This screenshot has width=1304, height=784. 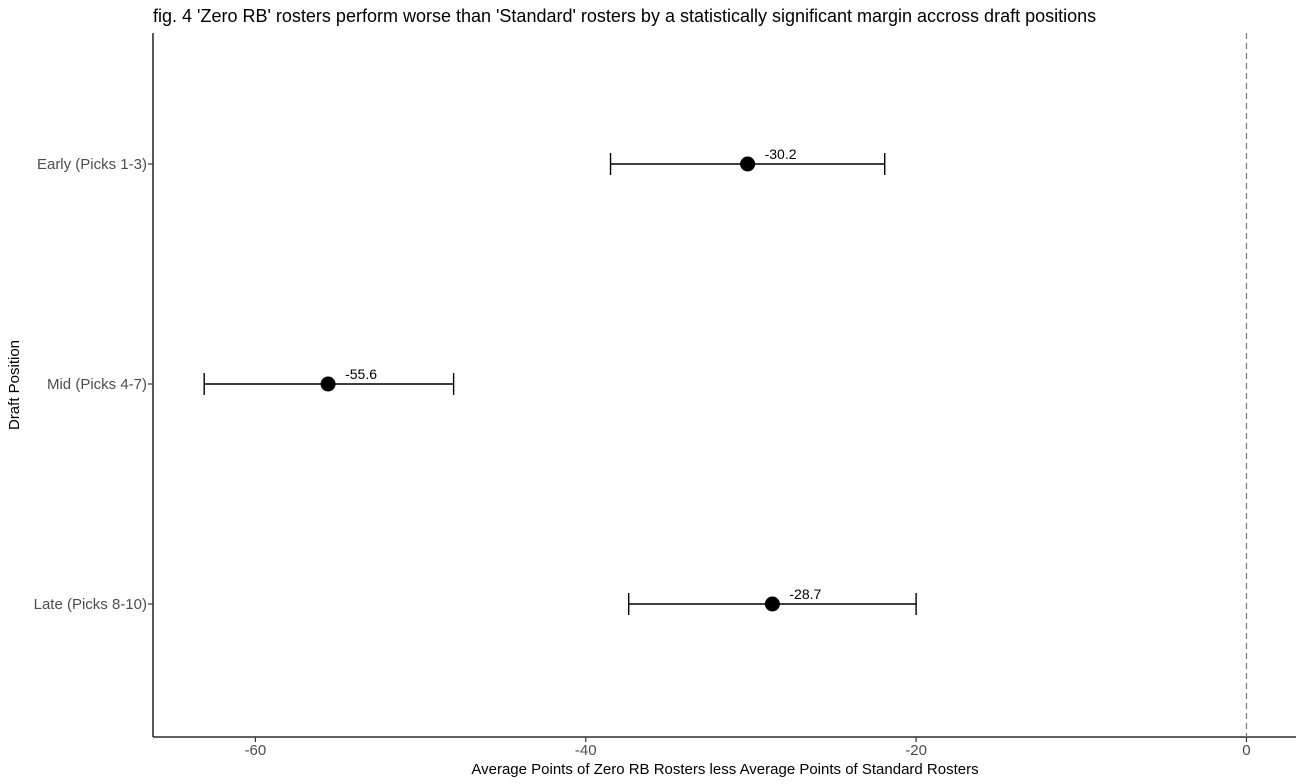 I want to click on y-tick-label: Mid (Picks 4-7), so click(x=97, y=384).